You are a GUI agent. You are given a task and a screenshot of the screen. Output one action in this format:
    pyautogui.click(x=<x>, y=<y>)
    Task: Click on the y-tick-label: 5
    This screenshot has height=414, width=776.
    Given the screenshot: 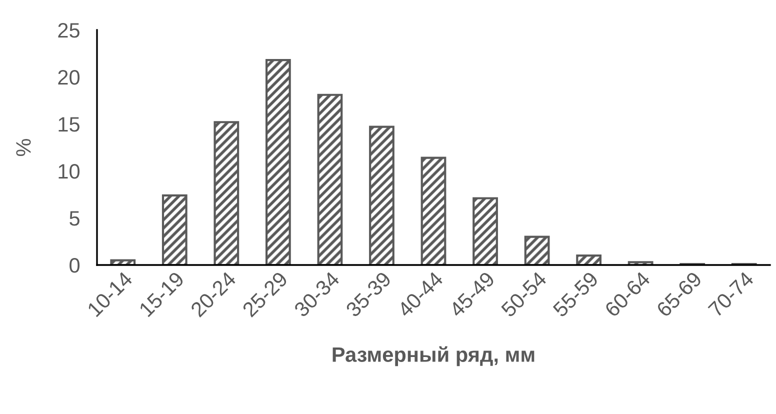 What is the action you would take?
    pyautogui.click(x=75, y=218)
    